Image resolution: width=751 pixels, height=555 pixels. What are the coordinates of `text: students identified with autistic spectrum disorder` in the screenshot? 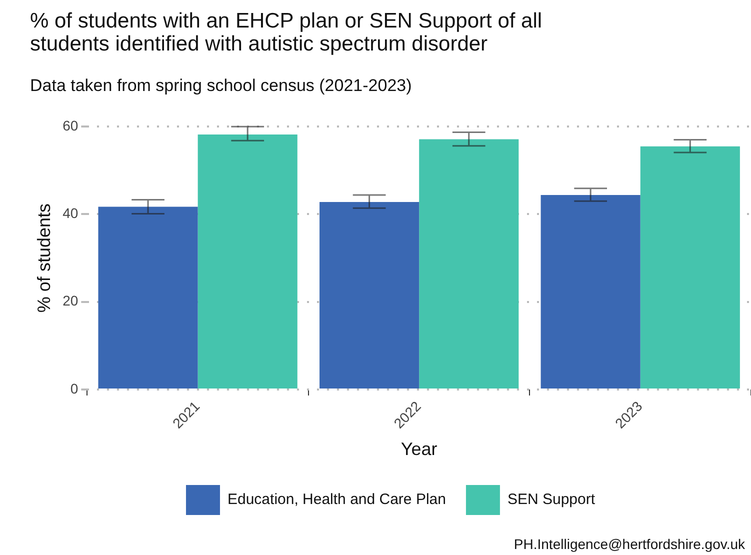 It's located at (259, 44).